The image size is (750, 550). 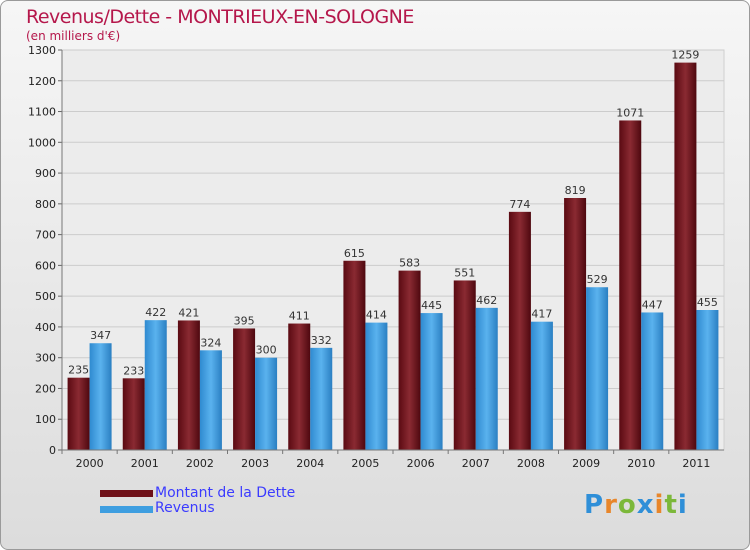 What do you see at coordinates (531, 463) in the screenshot?
I see `x-tick-label: 2008` at bounding box center [531, 463].